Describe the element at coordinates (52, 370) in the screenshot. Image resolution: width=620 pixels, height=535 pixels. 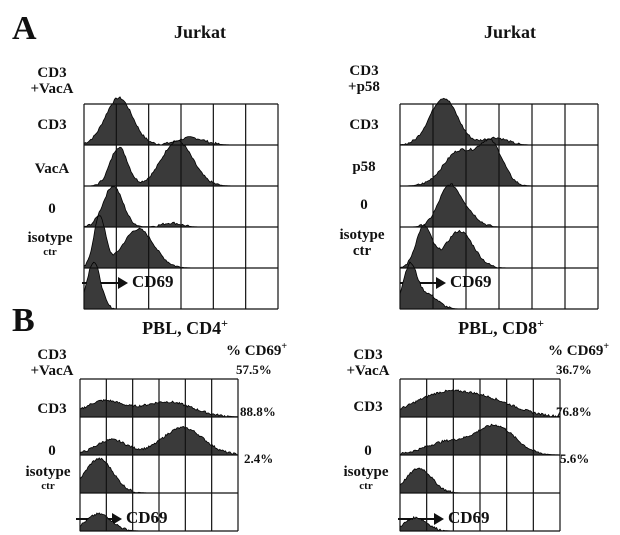
I see `b1-row-label-line: +VacA` at that location.